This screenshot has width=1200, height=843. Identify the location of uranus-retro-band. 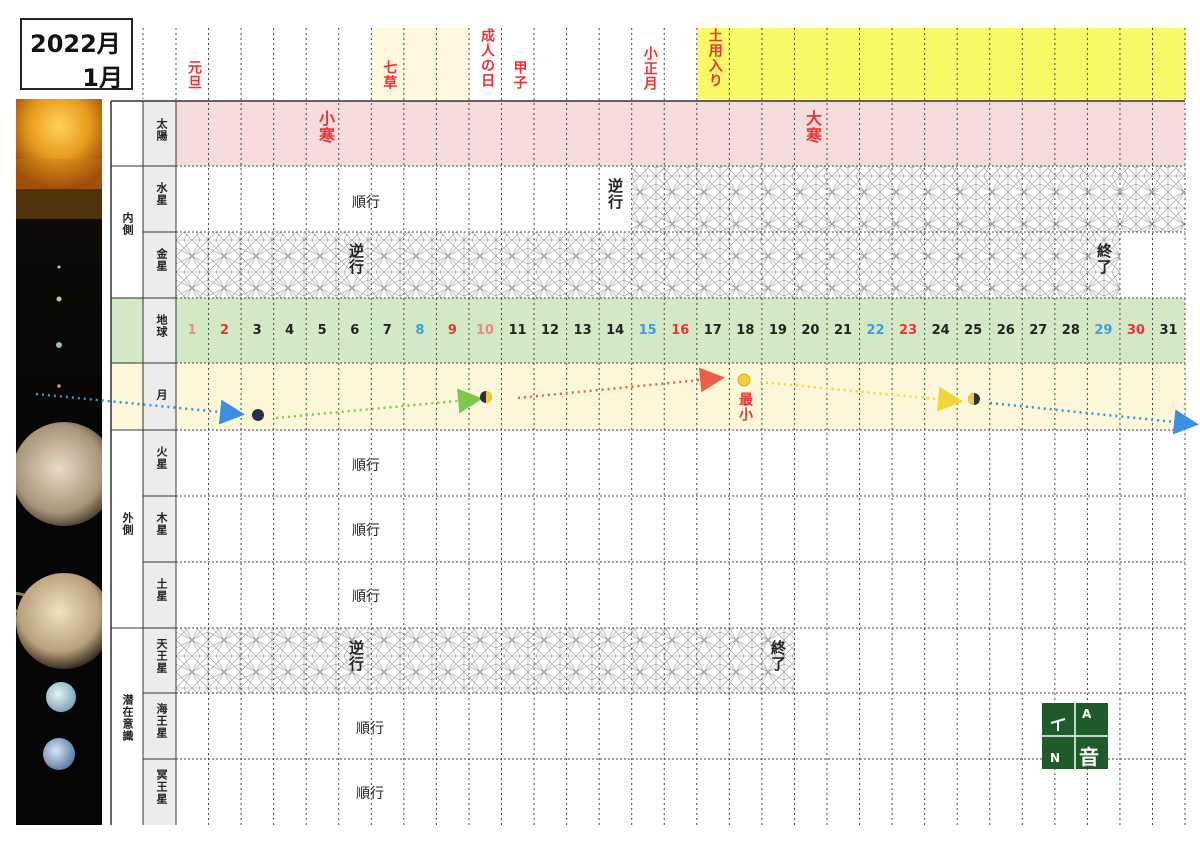
(485, 660).